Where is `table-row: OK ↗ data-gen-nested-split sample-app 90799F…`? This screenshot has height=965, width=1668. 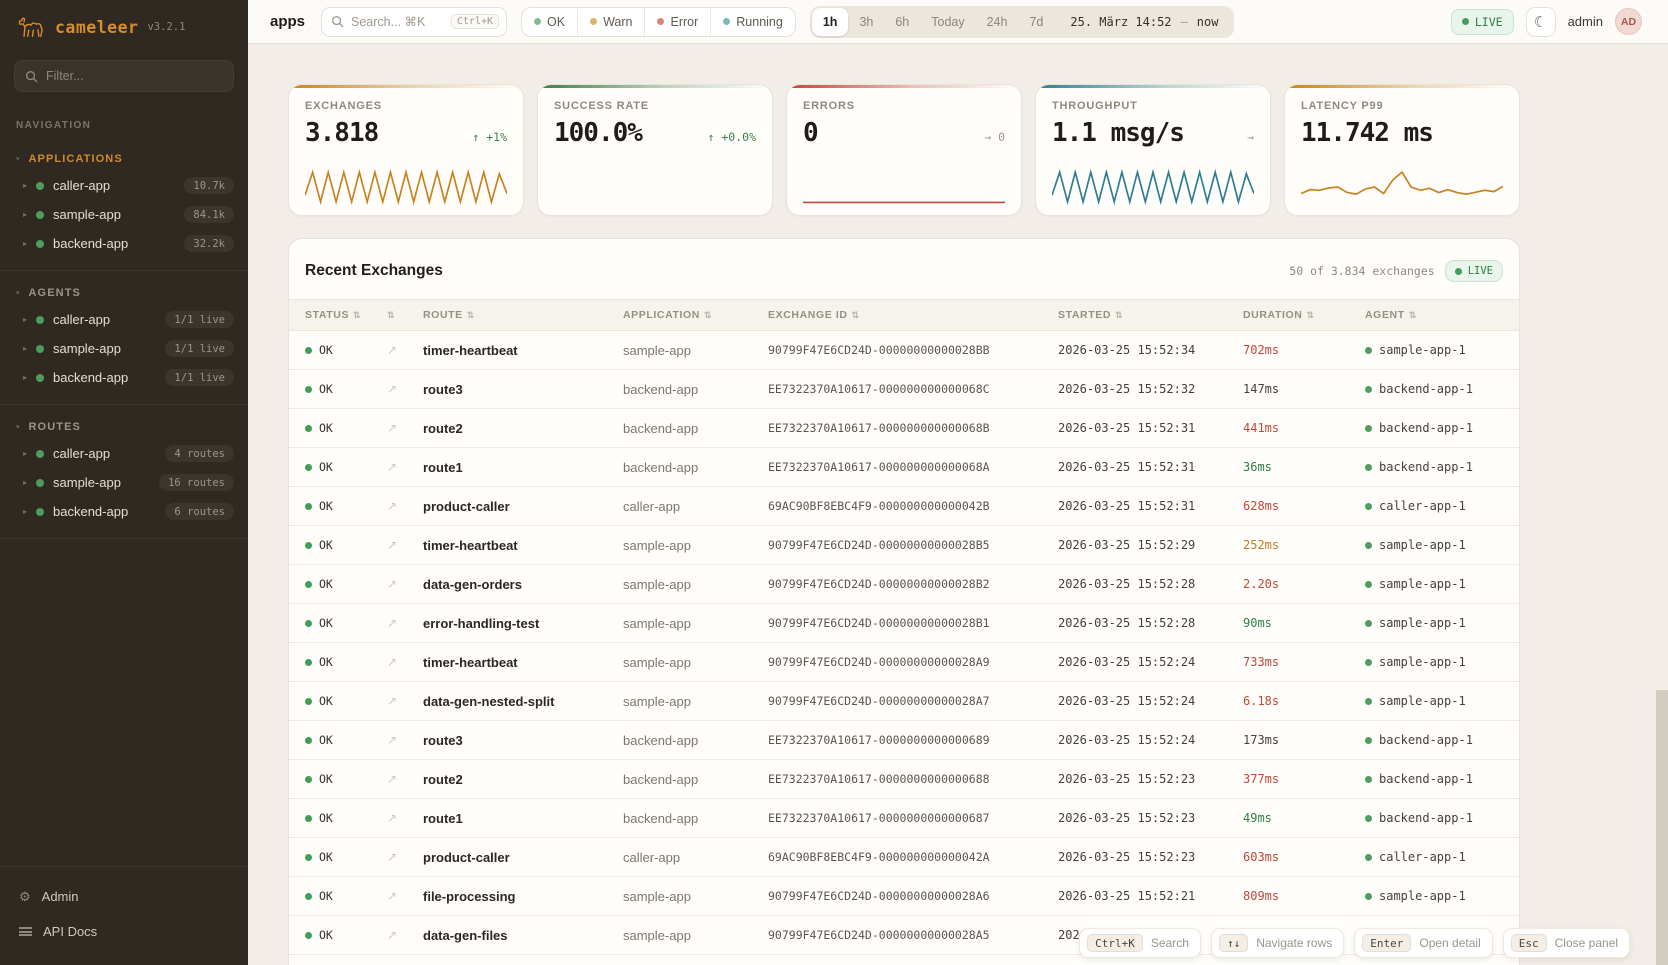
table-row: OK ↗ data-gen-nested-split sample-app 90799F… is located at coordinates (904, 701).